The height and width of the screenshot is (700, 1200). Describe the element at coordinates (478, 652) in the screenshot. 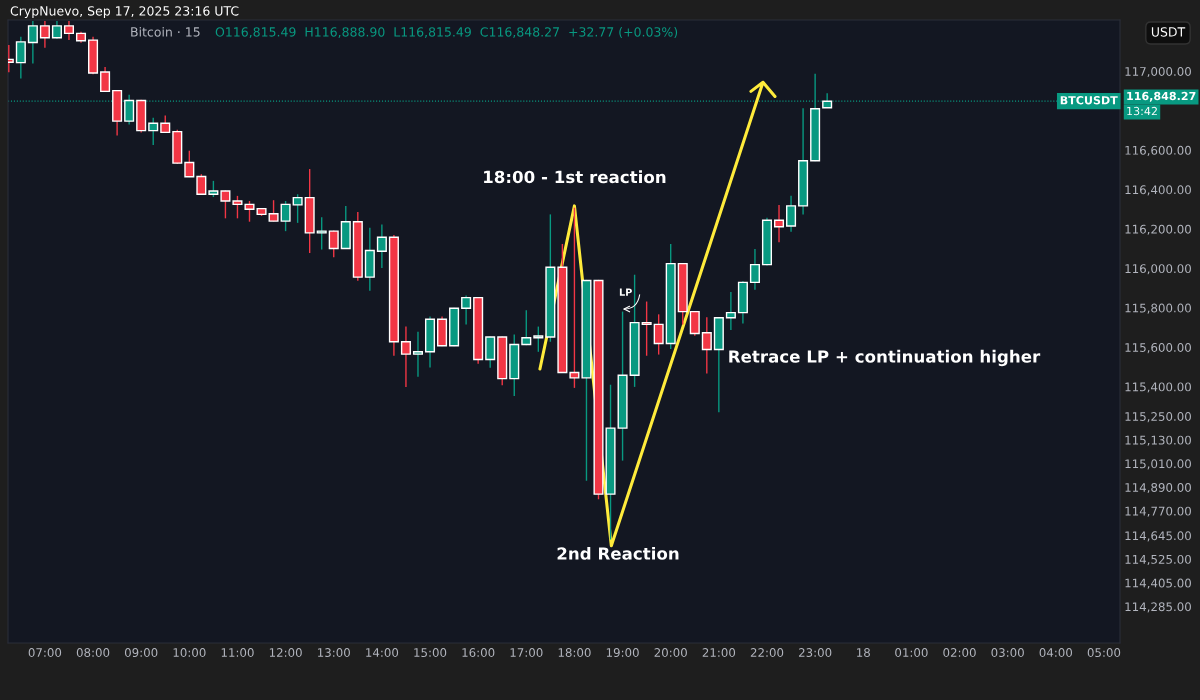

I see `x-tick-label: 16:00` at that location.